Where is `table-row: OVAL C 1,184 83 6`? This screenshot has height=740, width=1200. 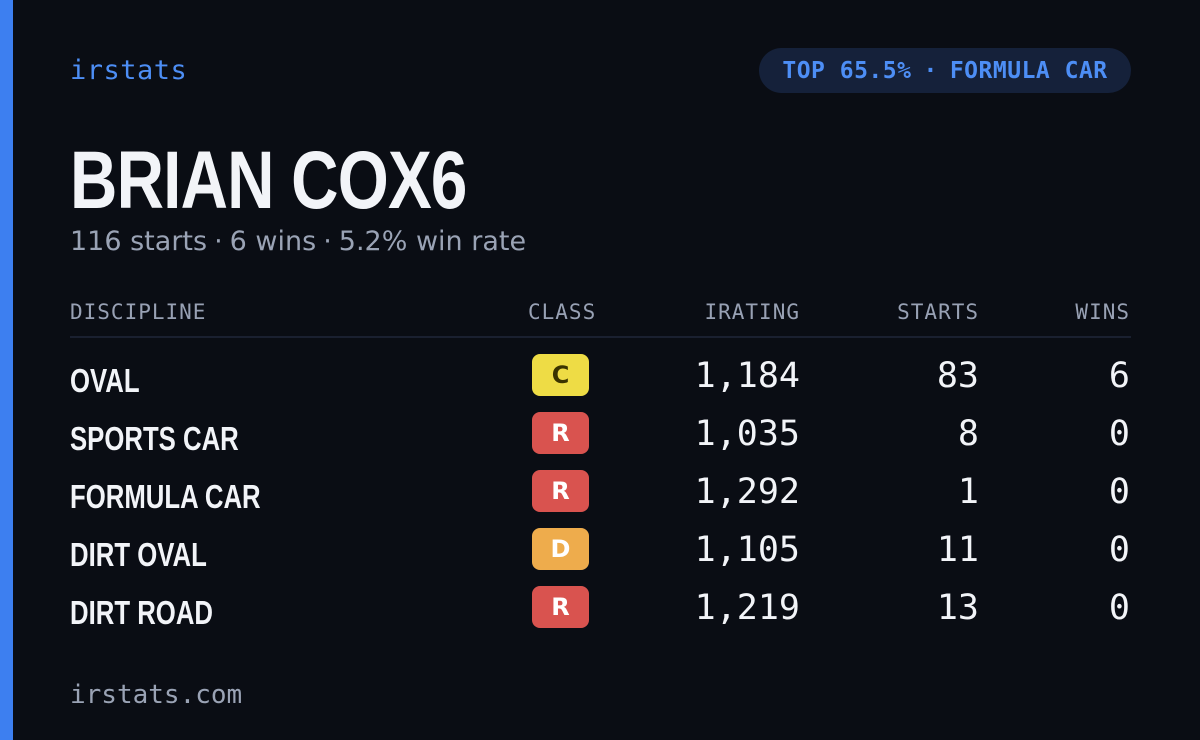
table-row: OVAL C 1,184 83 6 is located at coordinates (600, 383).